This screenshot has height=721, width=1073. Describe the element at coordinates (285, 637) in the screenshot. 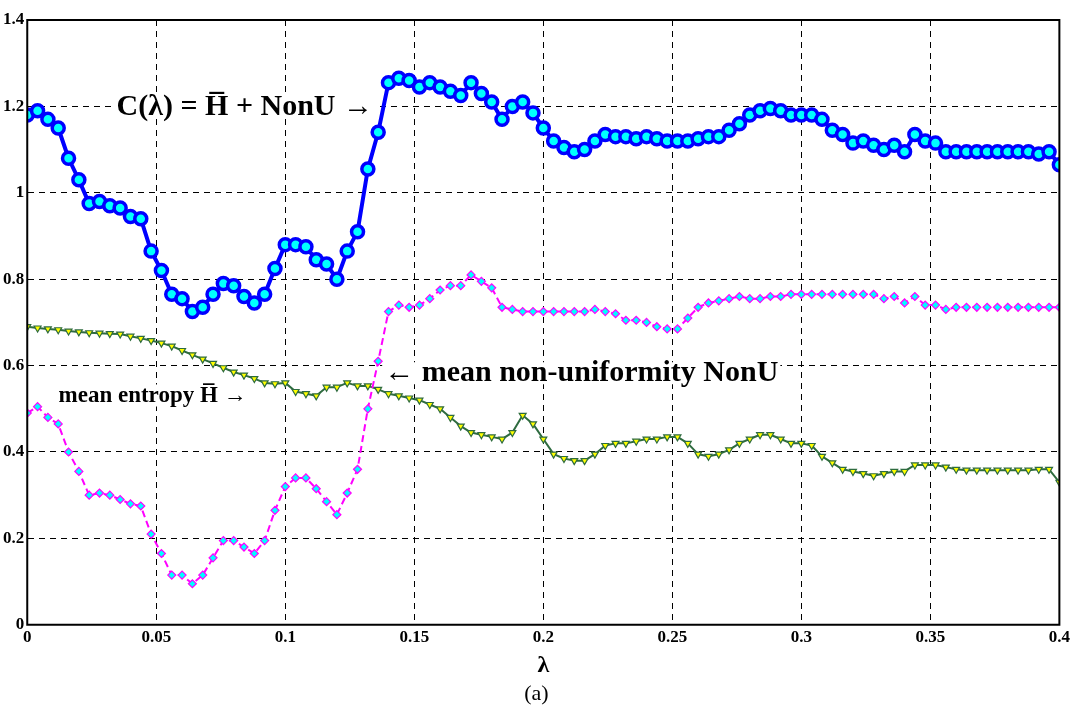

I see `x-tick-label: 0.1` at that location.